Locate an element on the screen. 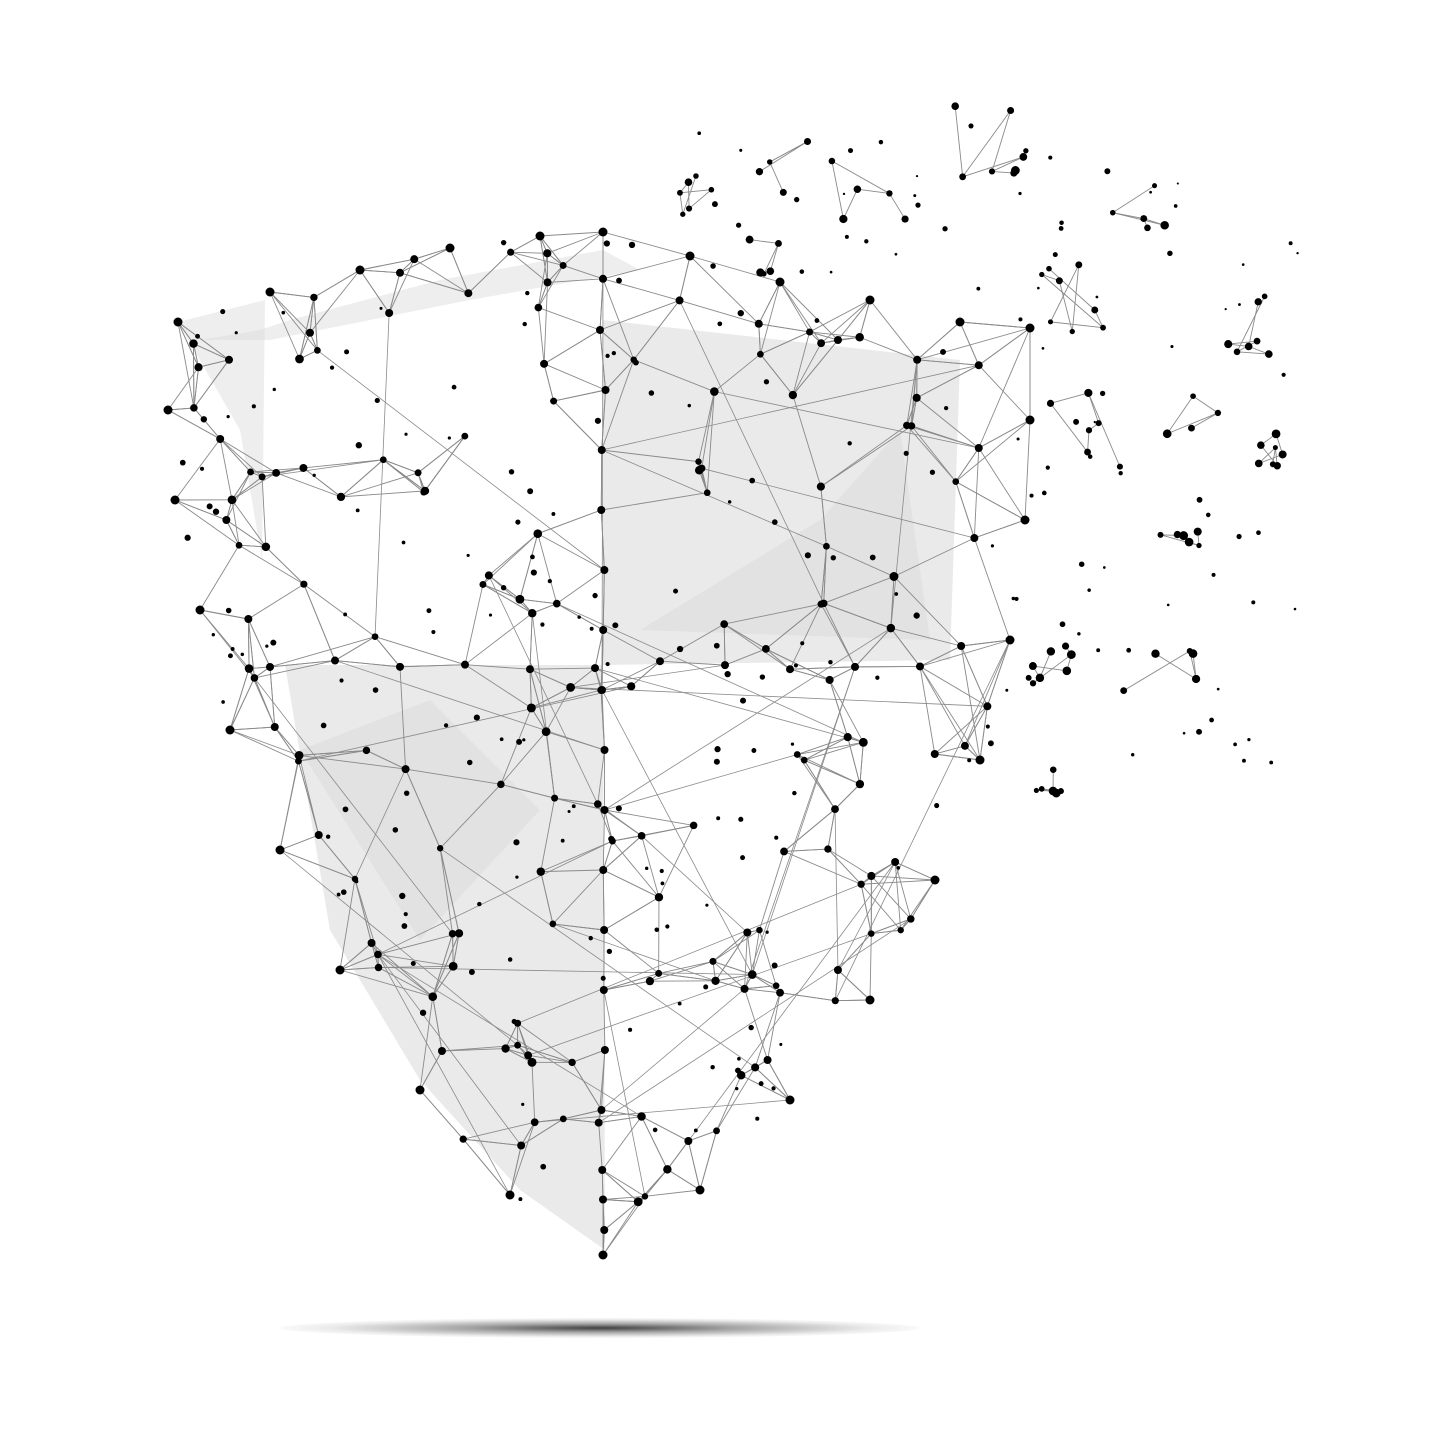 The height and width of the screenshot is (1440, 1440). shield-shadow is located at coordinates (600, 1328).